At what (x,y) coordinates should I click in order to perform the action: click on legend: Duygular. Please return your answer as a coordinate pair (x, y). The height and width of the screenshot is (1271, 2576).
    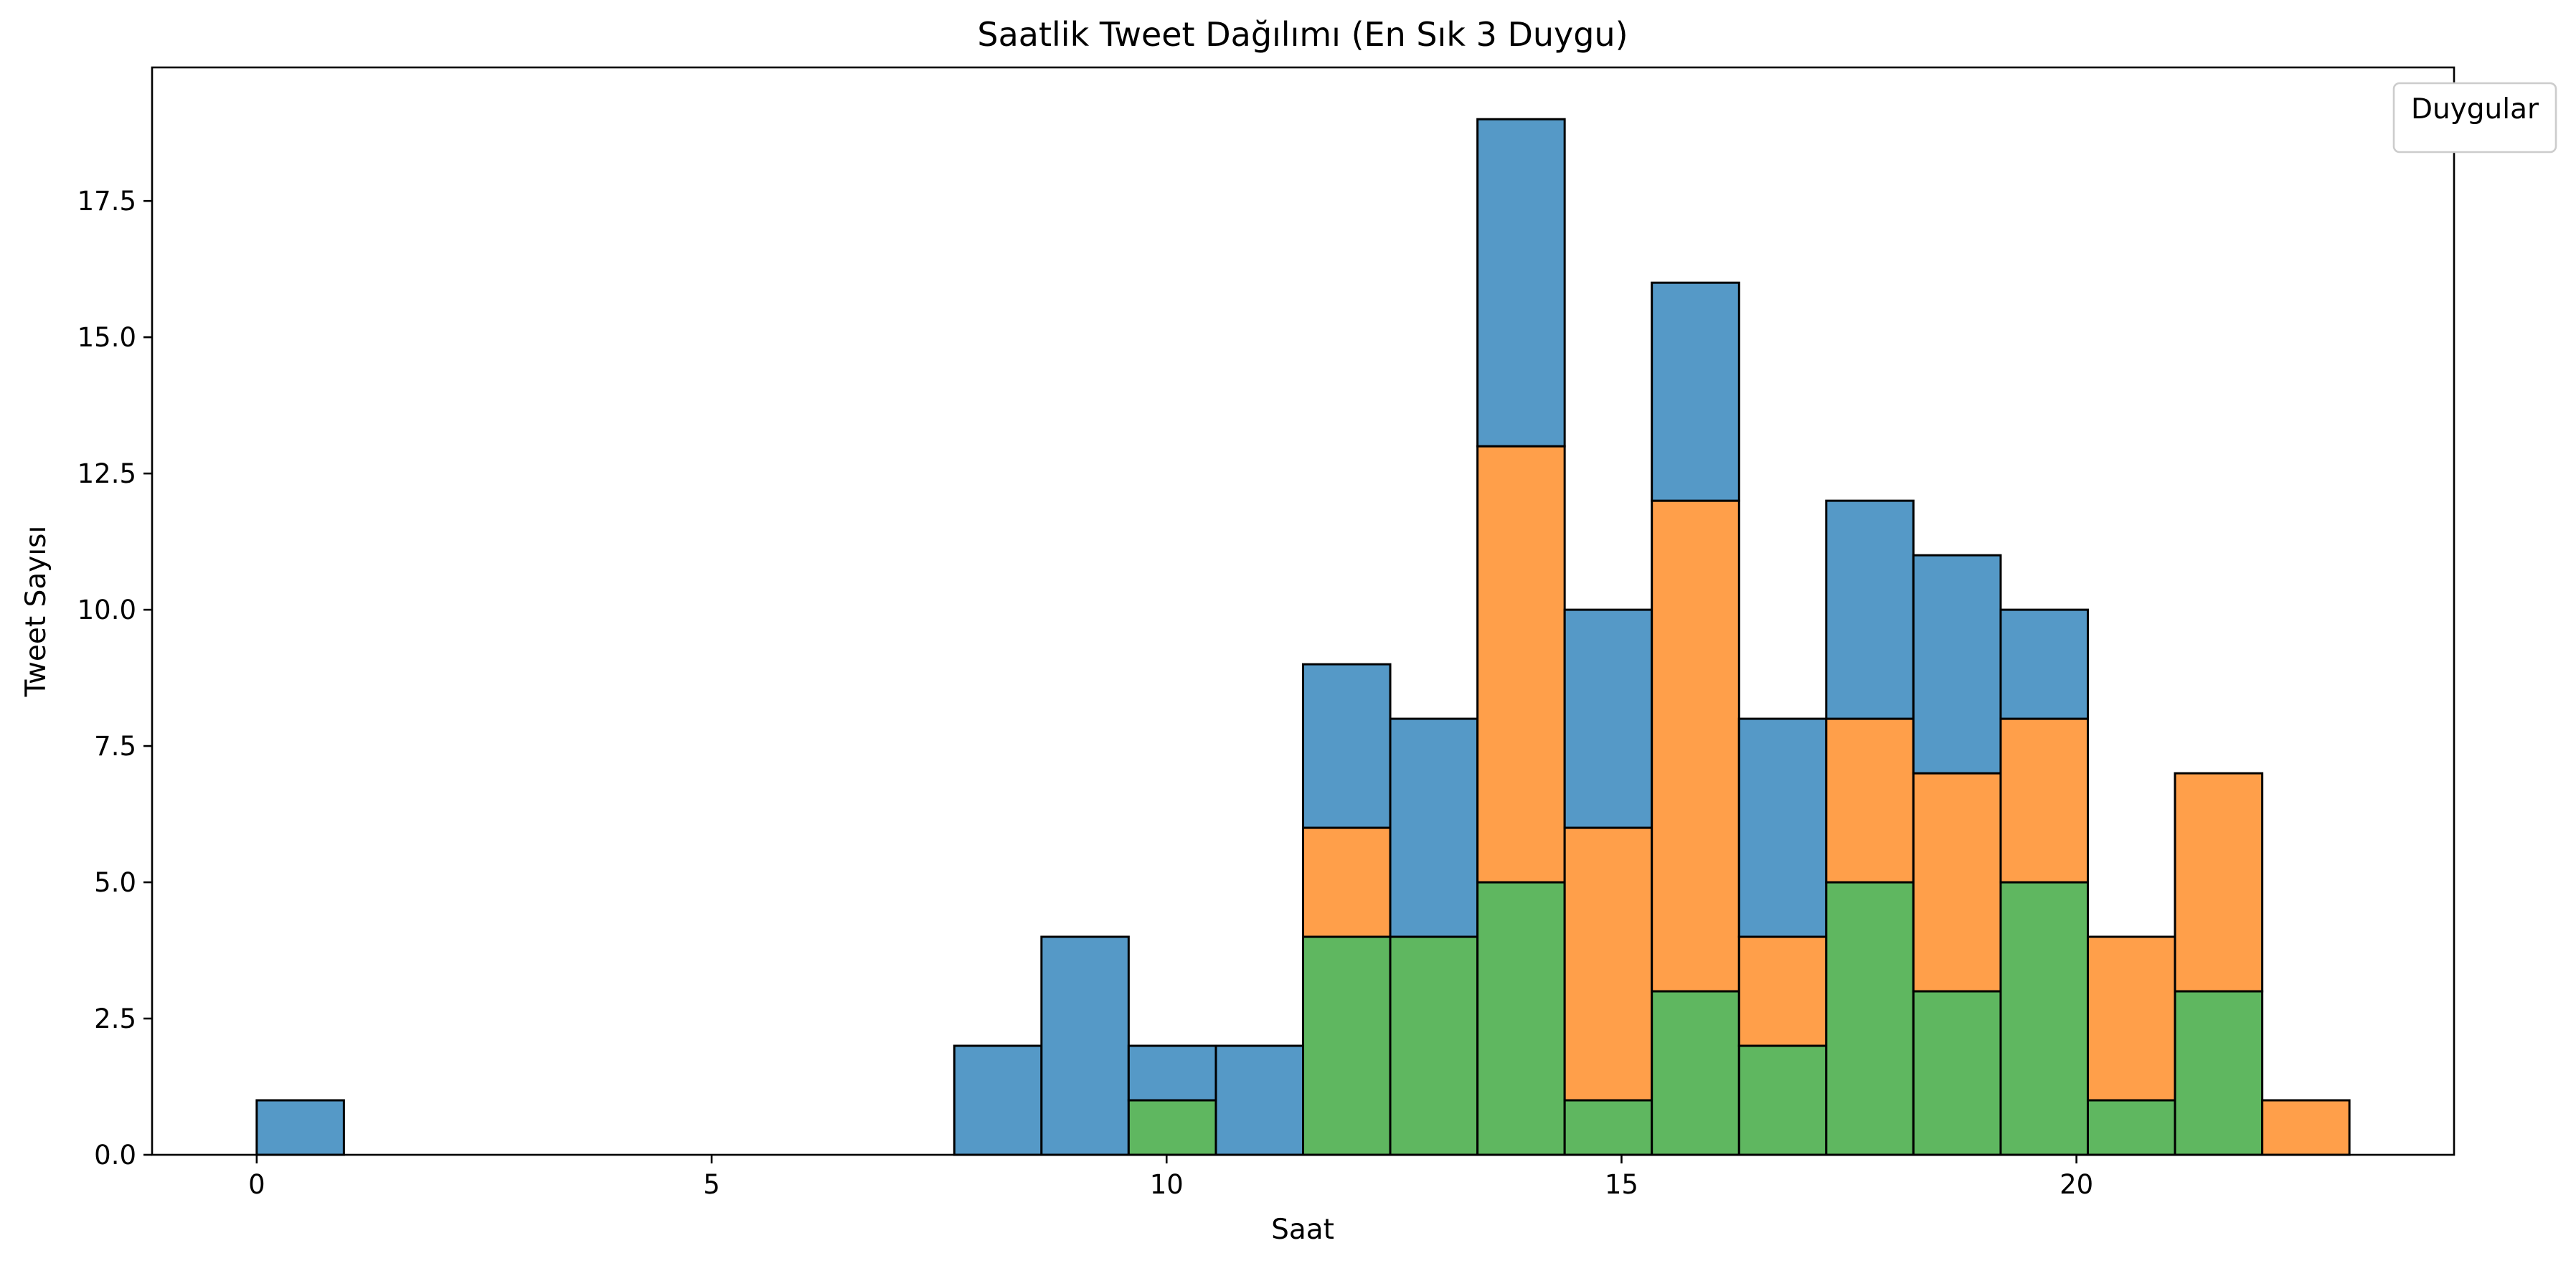
    Looking at the image, I should click on (2474, 118).